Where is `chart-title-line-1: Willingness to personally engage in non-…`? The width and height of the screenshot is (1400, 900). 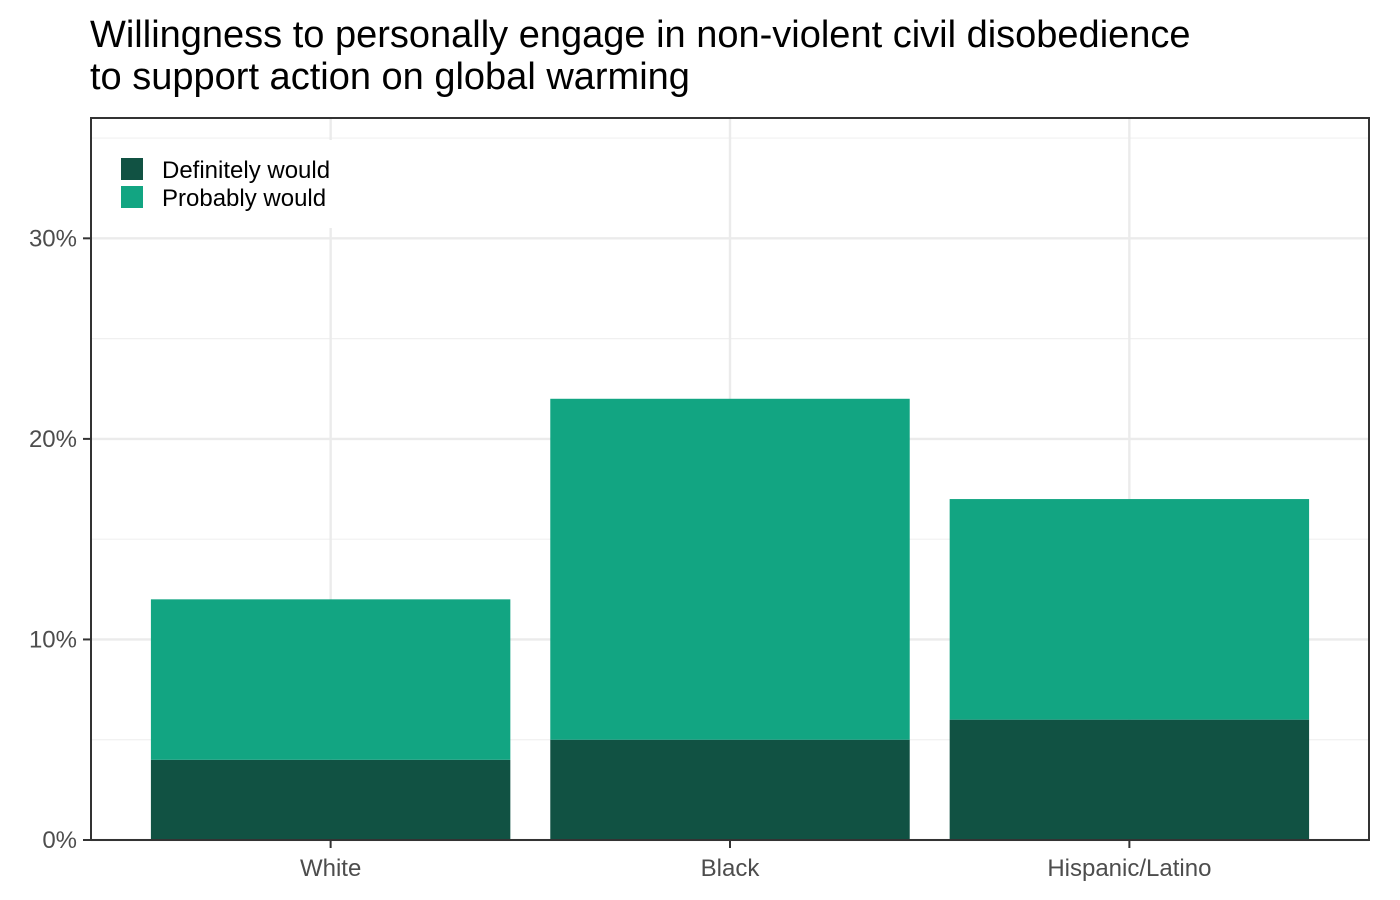 chart-title-line-1: Willingness to personally engage in non-… is located at coordinates (640, 35).